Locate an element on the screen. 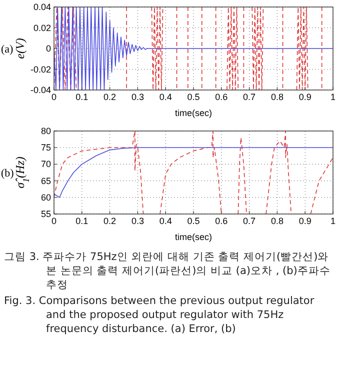 The width and height of the screenshot is (341, 369). y-tick-label: -0.04 is located at coordinates (40, 90).